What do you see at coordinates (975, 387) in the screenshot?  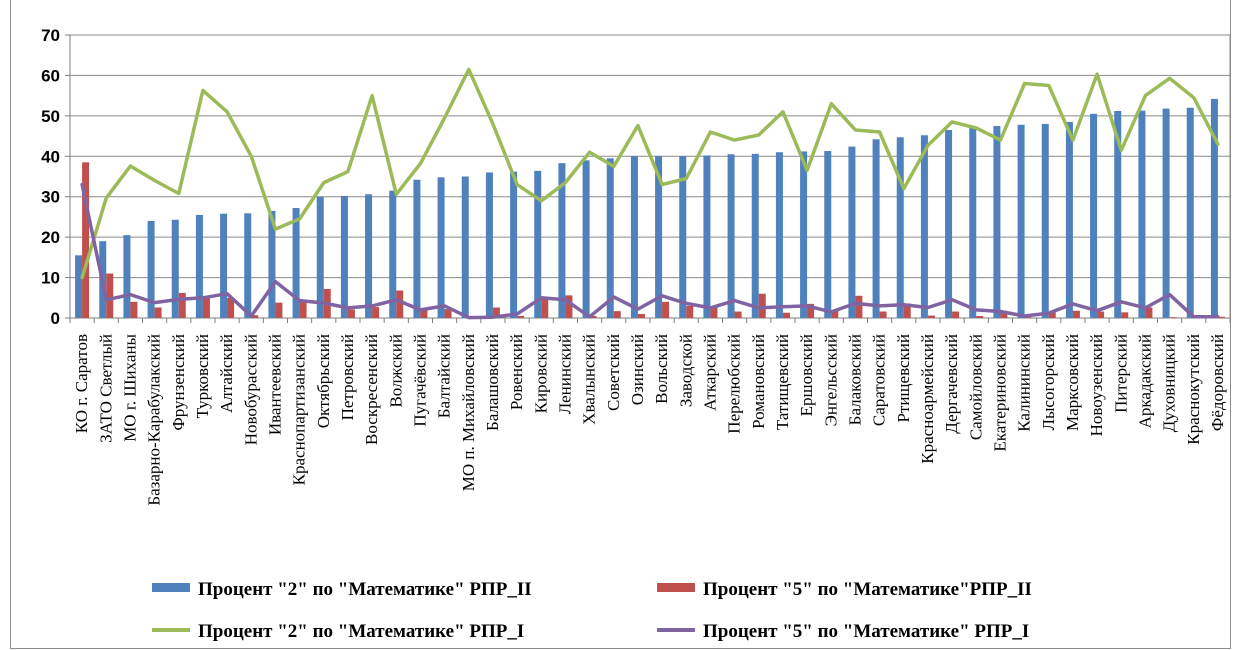 I see `x-tick-label: Самойловский` at bounding box center [975, 387].